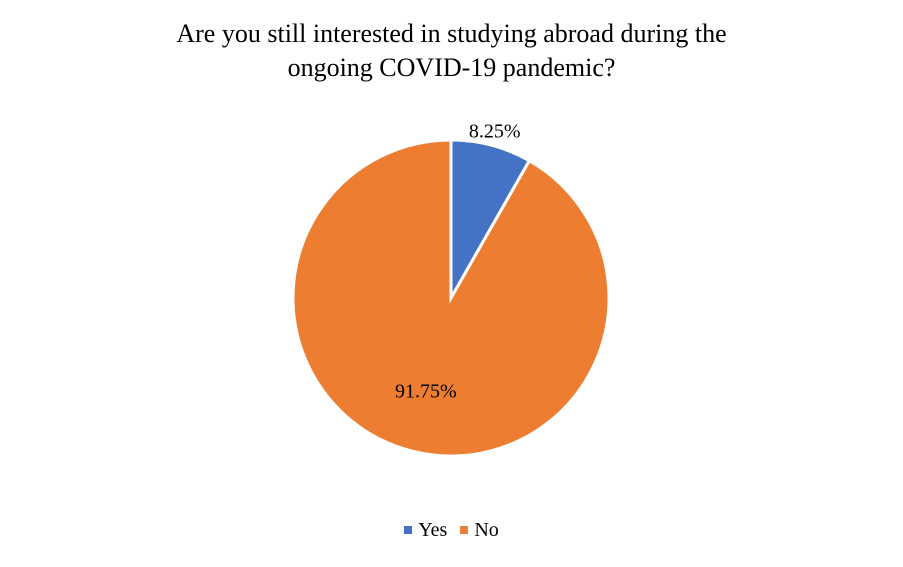 Image resolution: width=903 pixels, height=567 pixels. Describe the element at coordinates (433, 530) in the screenshot. I see `legend-label-yes: Yes` at that location.